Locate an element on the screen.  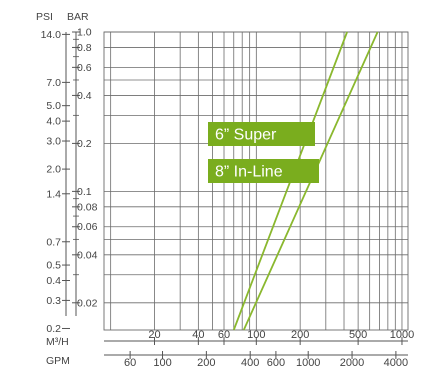
gpm-tick-label: 1000 is located at coordinates (308, 363).